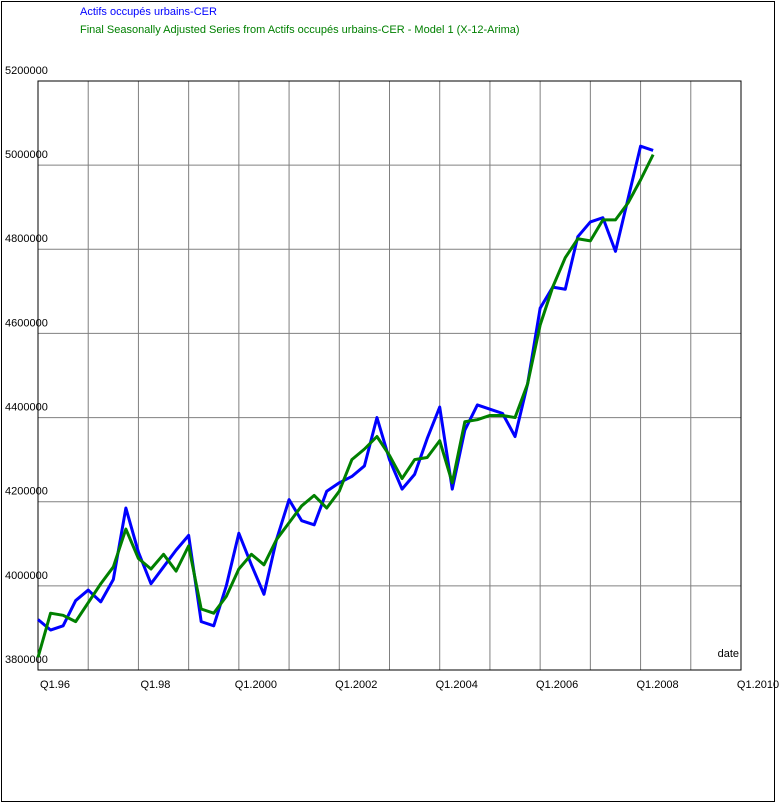 This screenshot has height=811, width=779. Describe the element at coordinates (728, 654) in the screenshot. I see `x-axis-label: date` at that location.